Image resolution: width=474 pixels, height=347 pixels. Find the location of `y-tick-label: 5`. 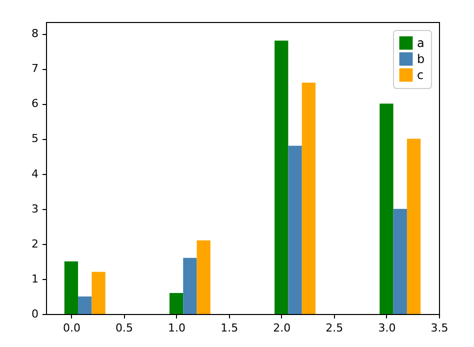

y-tick-label: 5 is located at coordinates (35, 139).